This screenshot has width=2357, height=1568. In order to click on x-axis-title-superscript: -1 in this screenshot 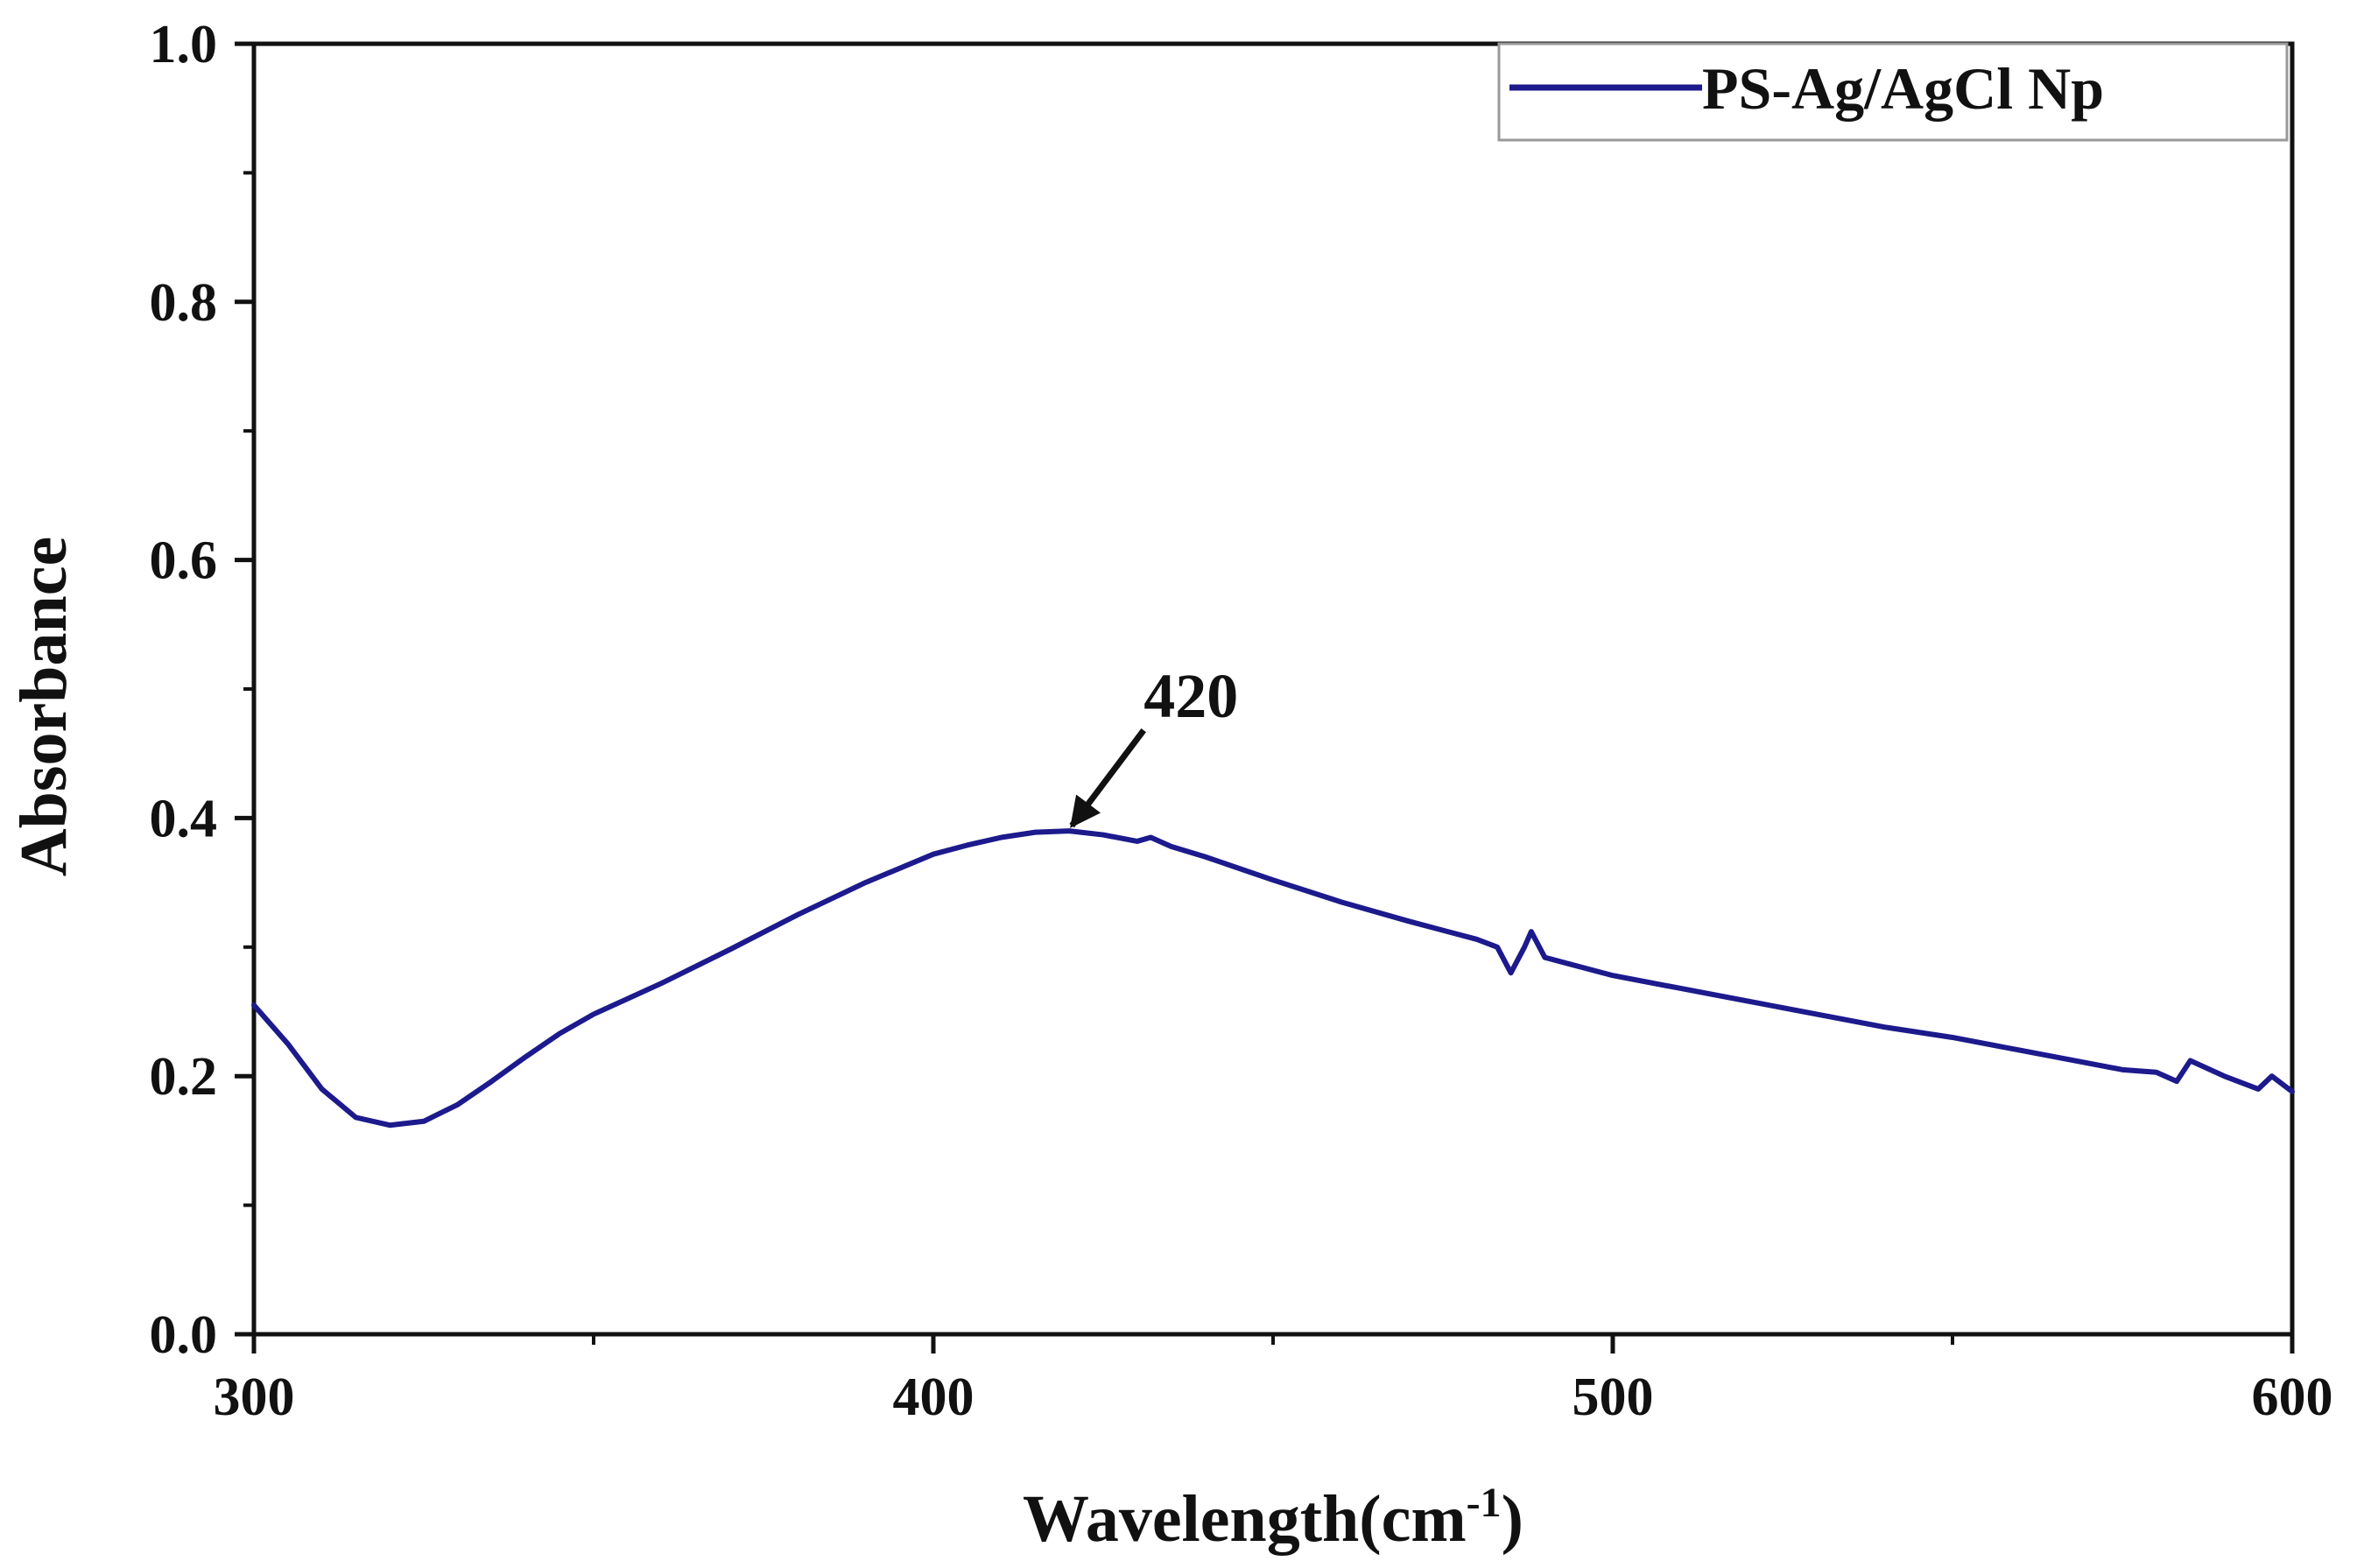, I will do `click(1484, 1503)`.